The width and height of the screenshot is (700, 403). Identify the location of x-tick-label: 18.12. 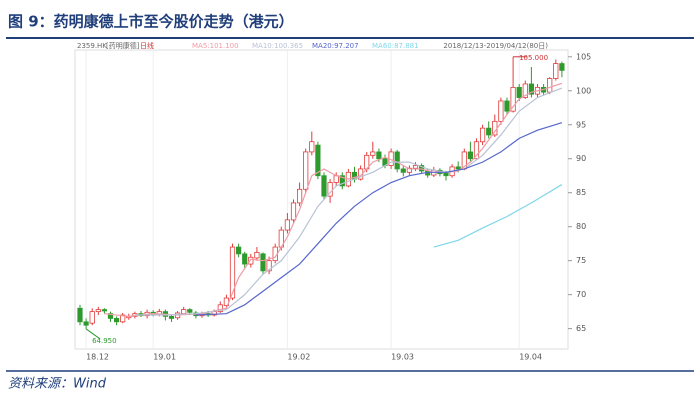
(97, 357).